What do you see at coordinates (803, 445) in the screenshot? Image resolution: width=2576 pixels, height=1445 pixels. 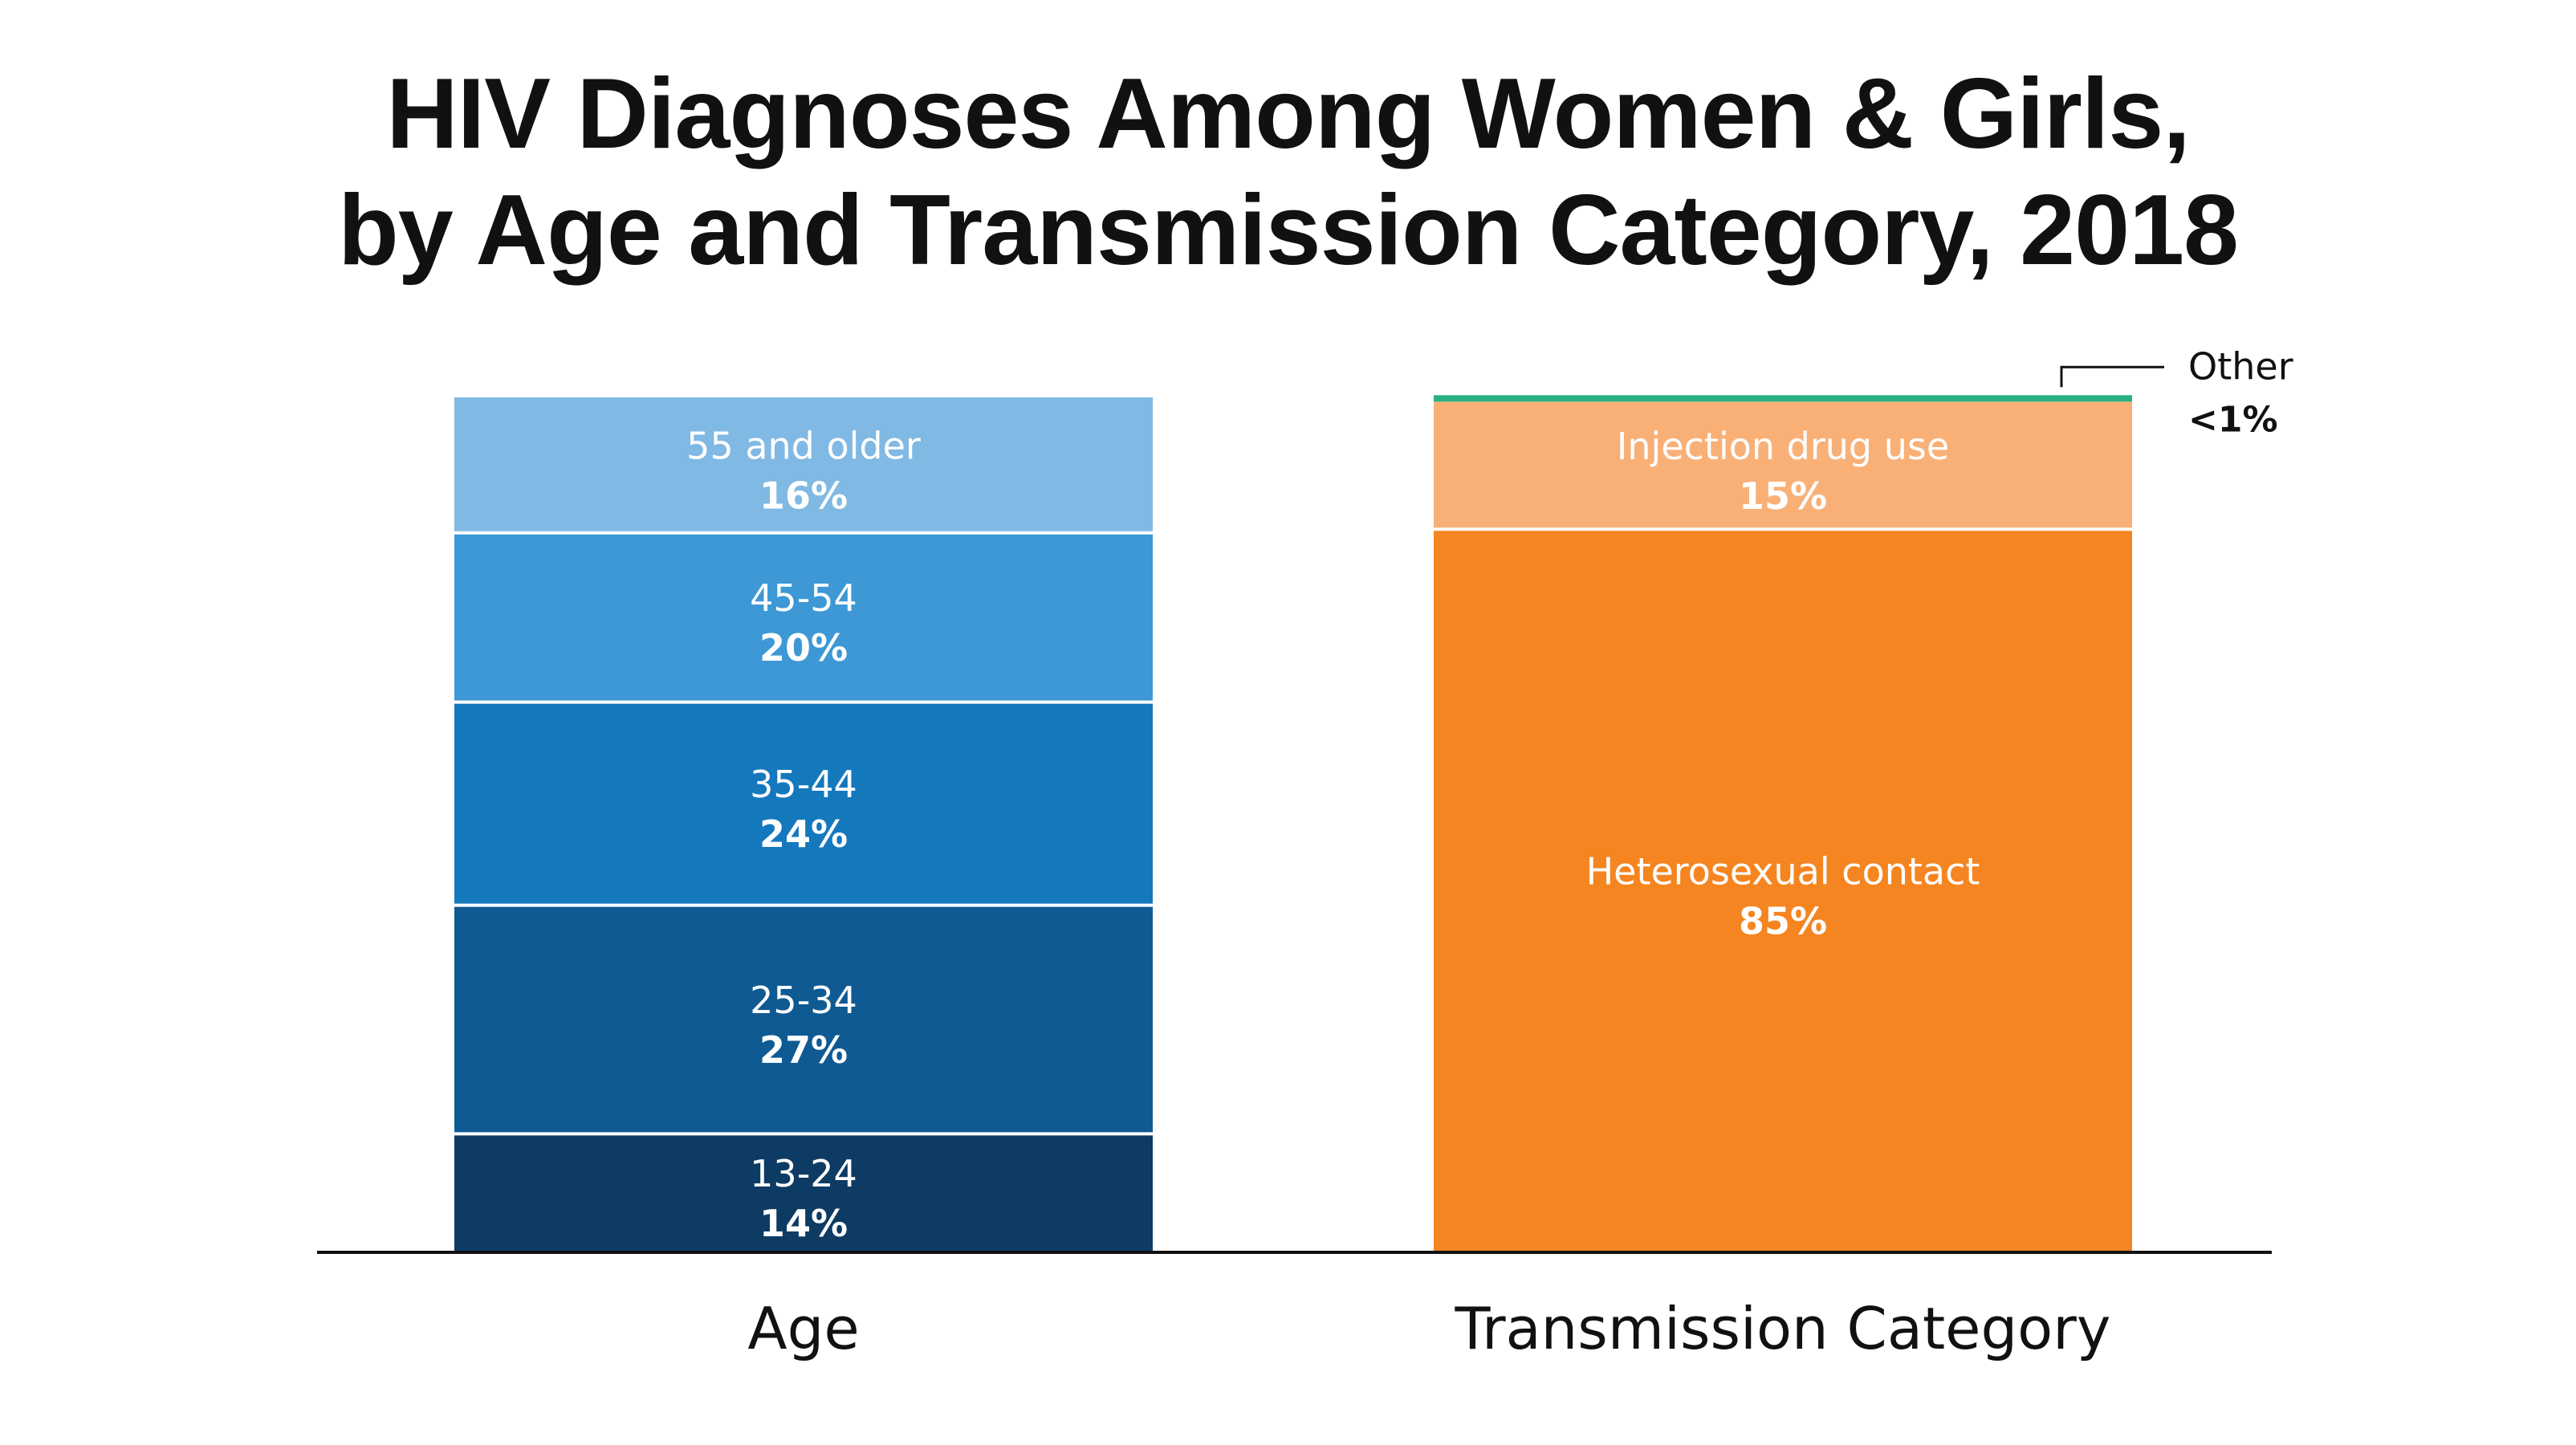 I see `segment-label-55-and-older: 55 and older` at bounding box center [803, 445].